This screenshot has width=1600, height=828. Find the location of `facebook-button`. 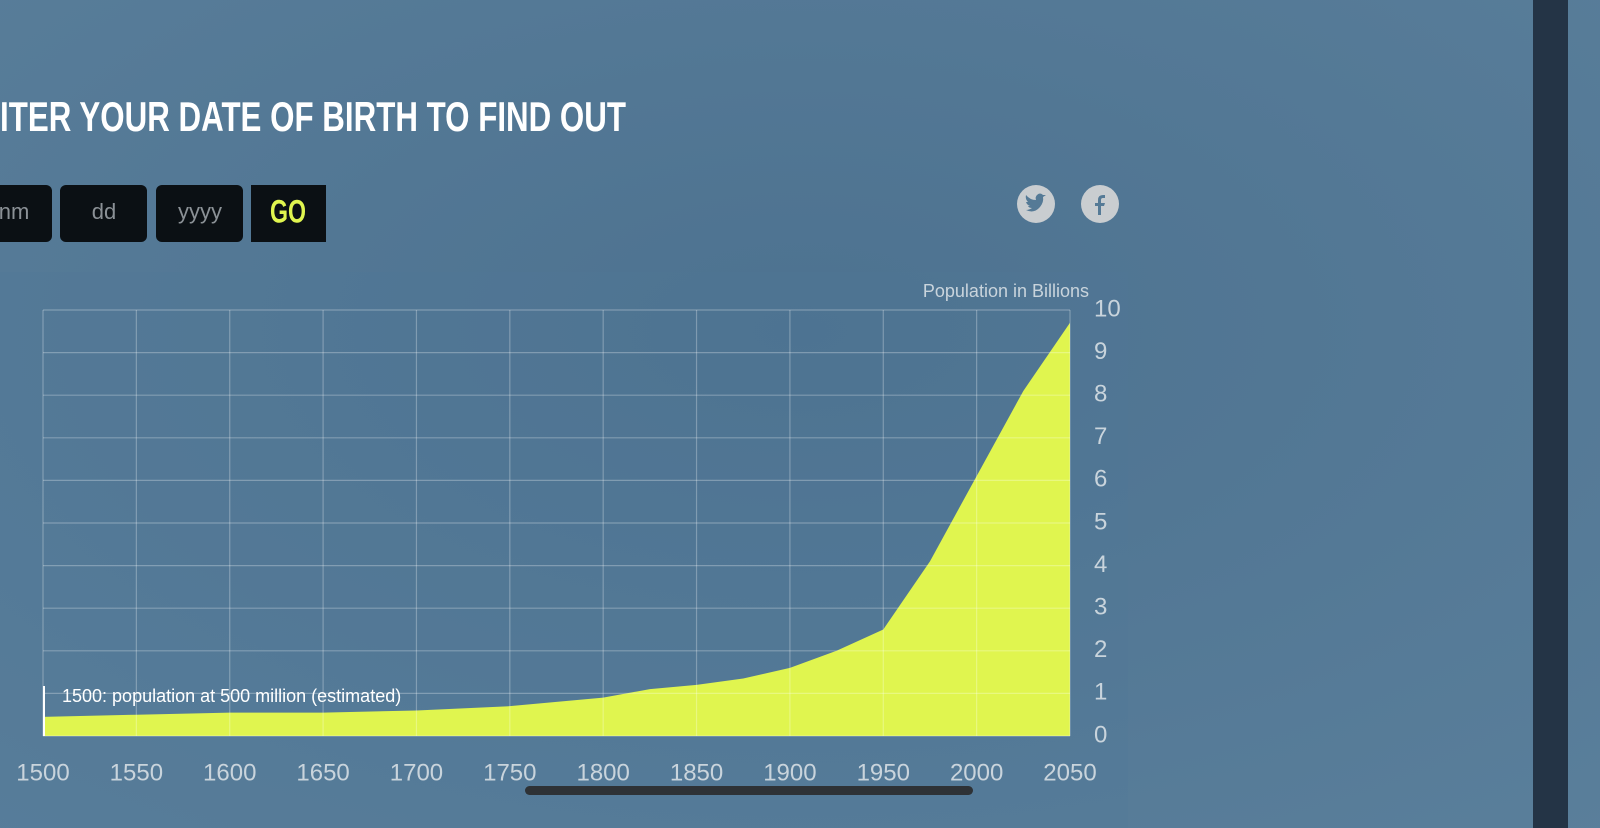

facebook-button is located at coordinates (1100, 204).